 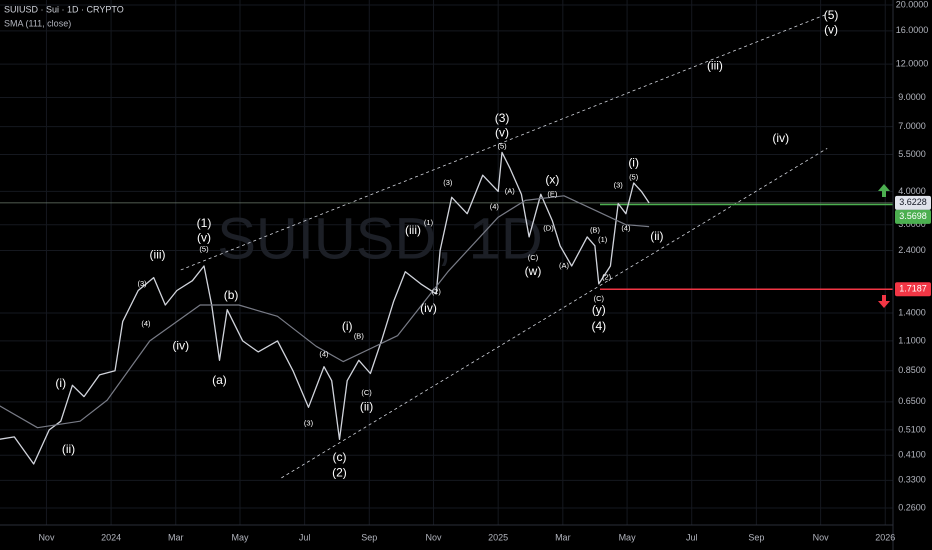 What do you see at coordinates (884, 190) in the screenshot?
I see `up-arrow` at bounding box center [884, 190].